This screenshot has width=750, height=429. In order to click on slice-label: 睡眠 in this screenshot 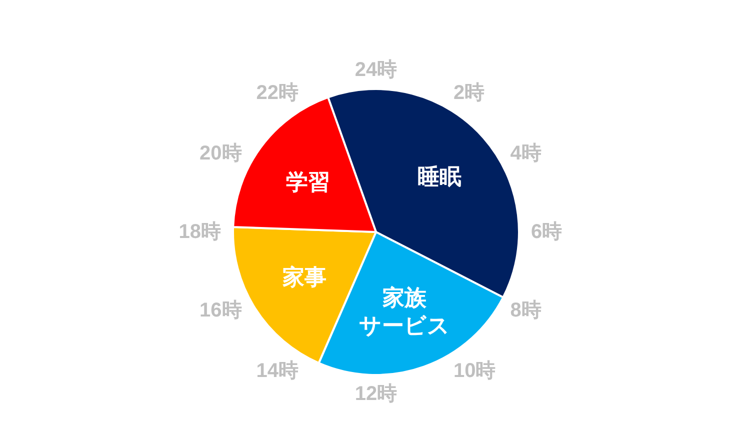, I will do `click(440, 176)`.